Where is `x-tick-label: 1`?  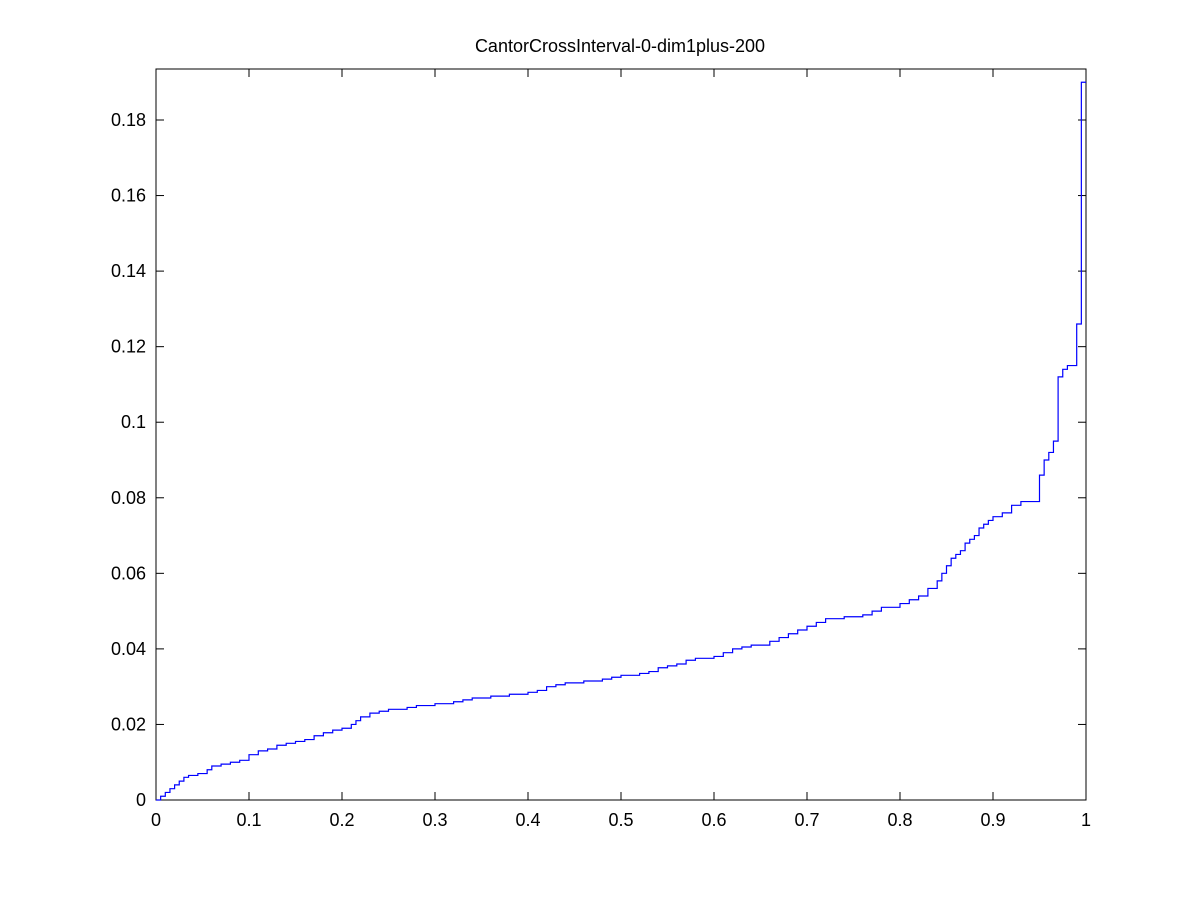 x-tick-label: 1 is located at coordinates (1086, 820).